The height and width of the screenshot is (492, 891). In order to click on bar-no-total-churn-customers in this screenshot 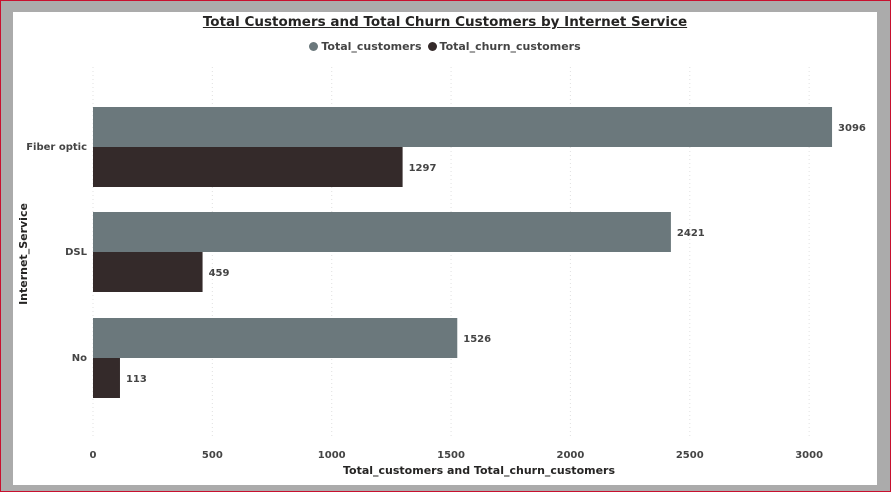, I will do `click(106, 378)`.